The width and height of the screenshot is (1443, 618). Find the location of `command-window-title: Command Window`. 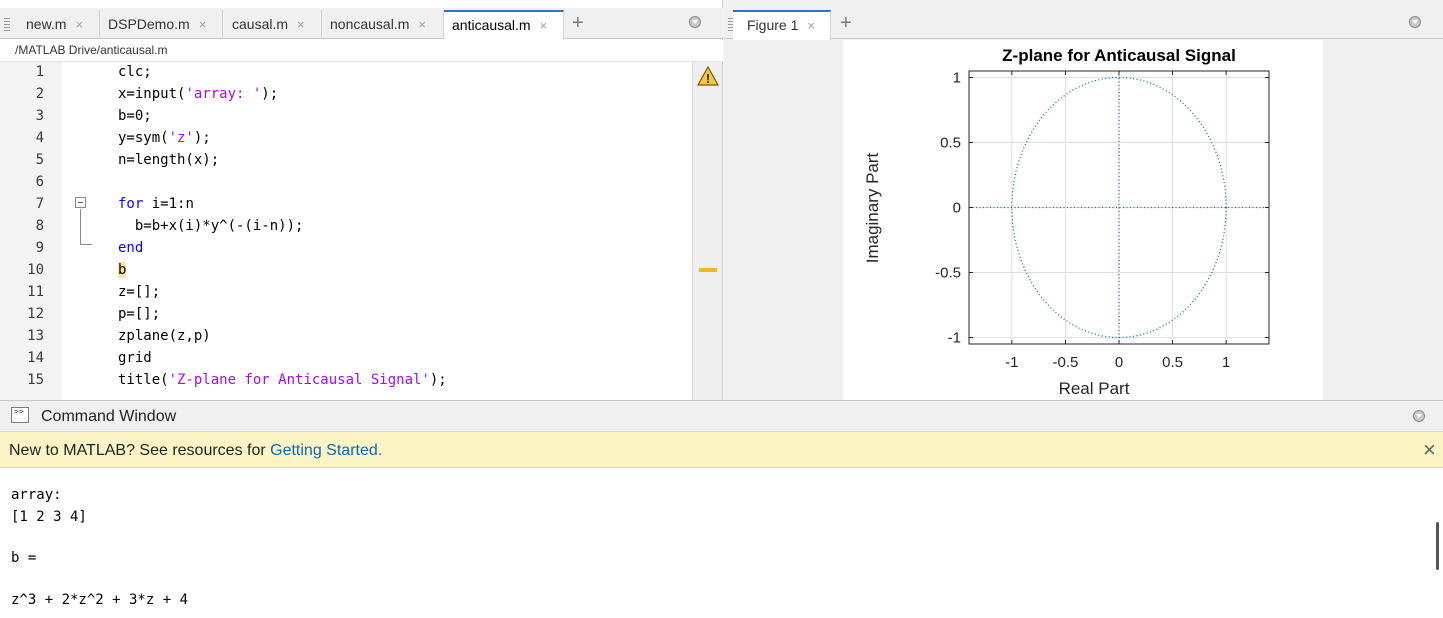

command-window-title: Command Window is located at coordinates (109, 416).